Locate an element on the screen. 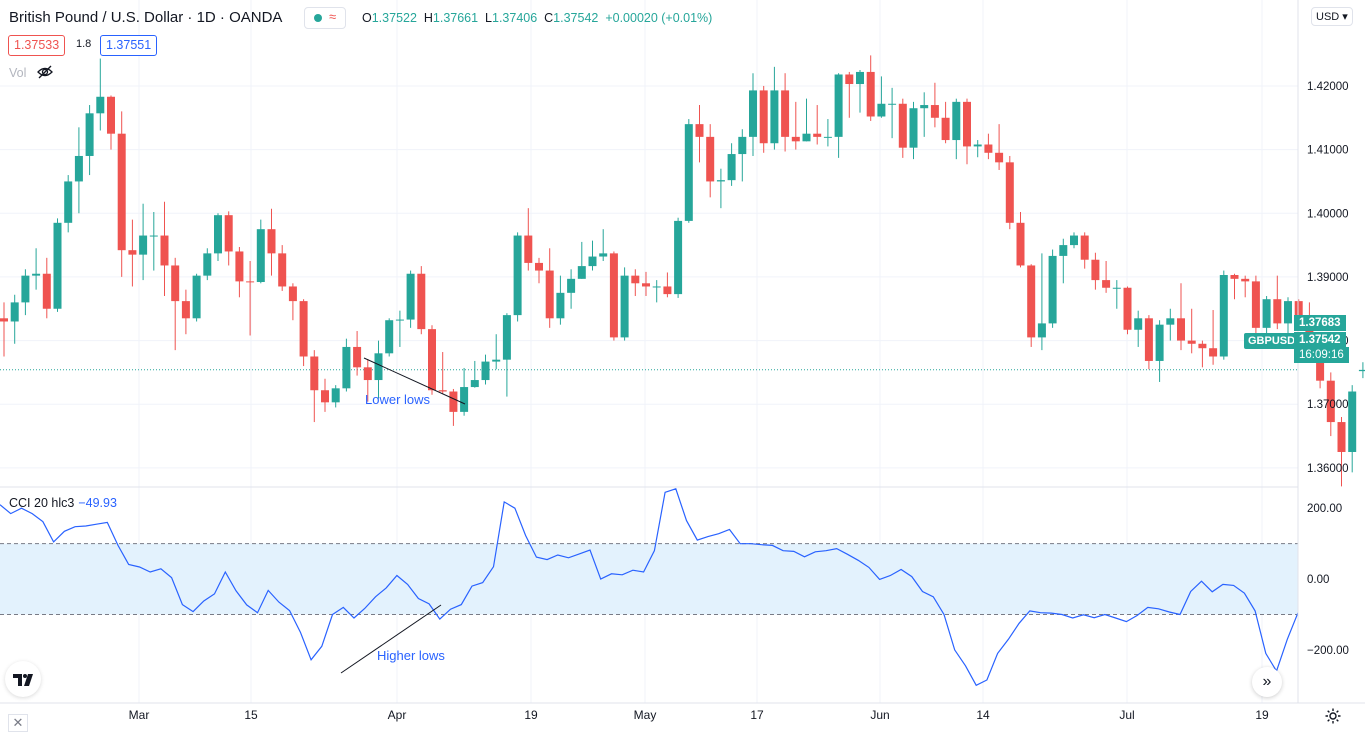  close-icon: ✕ is located at coordinates (18, 723).